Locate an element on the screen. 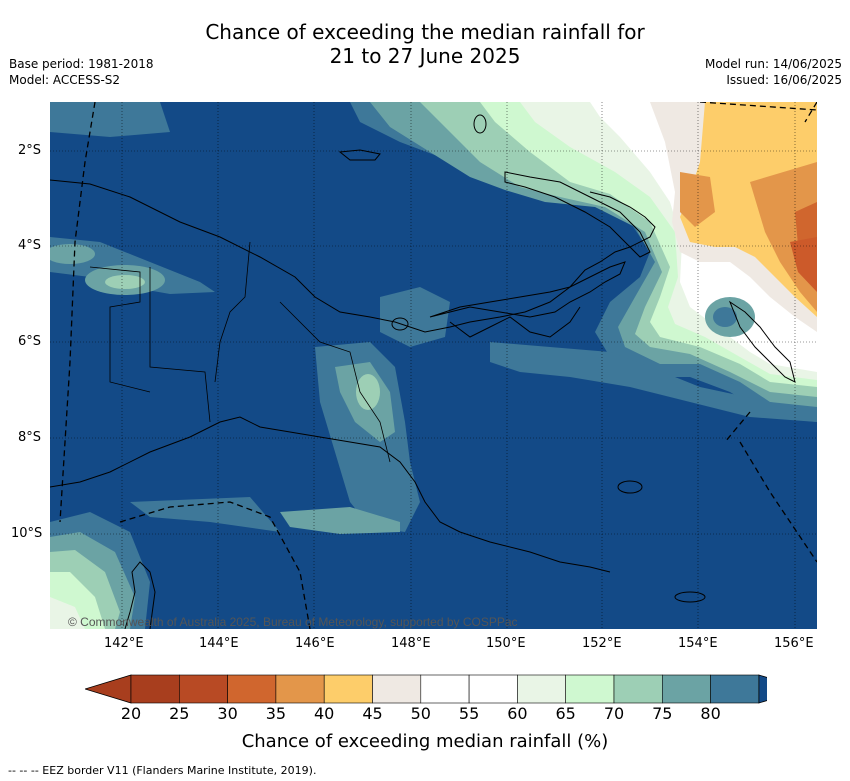 The width and height of the screenshot is (850, 781). lat-tick-6s: 6°S is located at coordinates (30, 341).